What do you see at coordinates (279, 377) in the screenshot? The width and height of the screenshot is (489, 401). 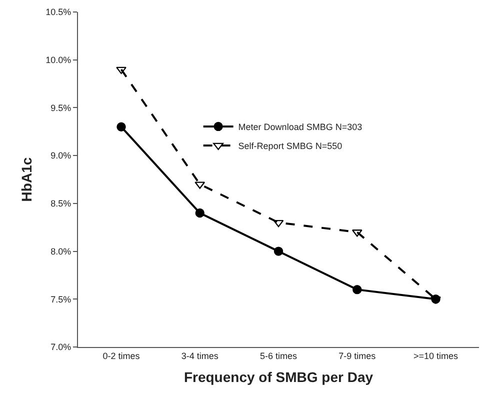 I see `x-axis-title: Frequency of SMBG per Day` at bounding box center [279, 377].